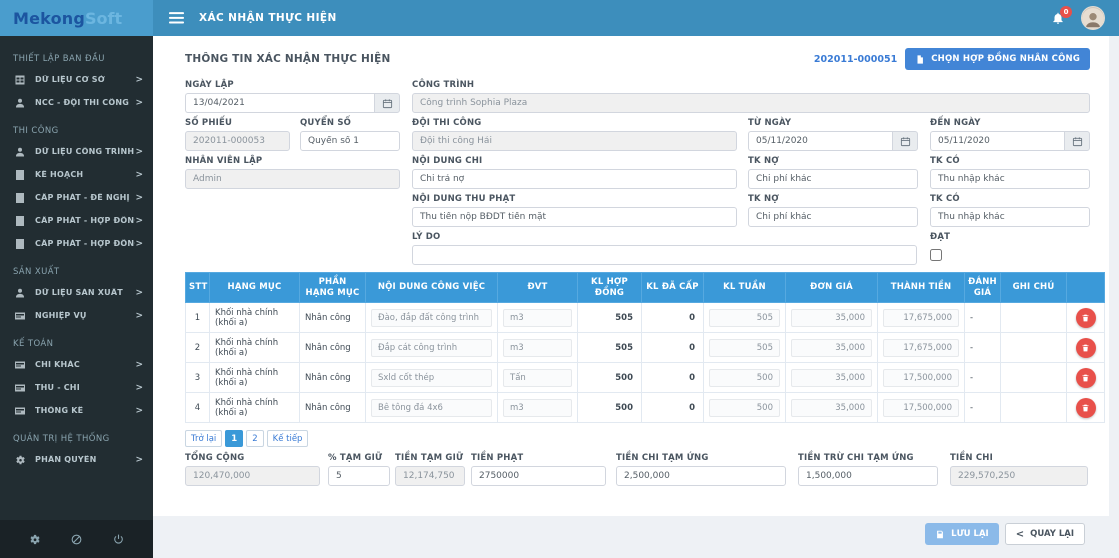  I want to click on tien-chi-tam-ung-input, so click(701, 476).